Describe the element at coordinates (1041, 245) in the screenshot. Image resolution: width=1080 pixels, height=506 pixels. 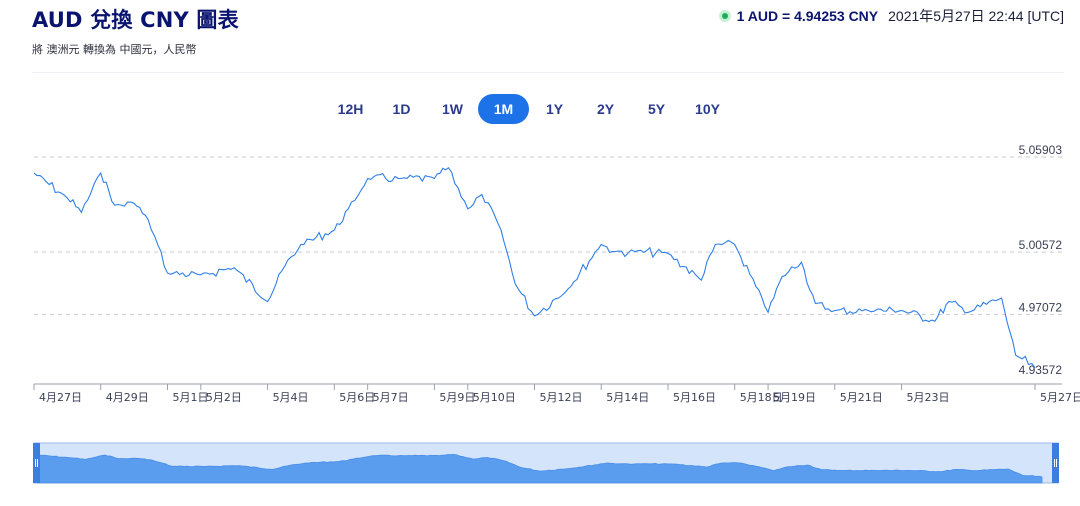
I see `y-tick-label: 5.00572` at that location.